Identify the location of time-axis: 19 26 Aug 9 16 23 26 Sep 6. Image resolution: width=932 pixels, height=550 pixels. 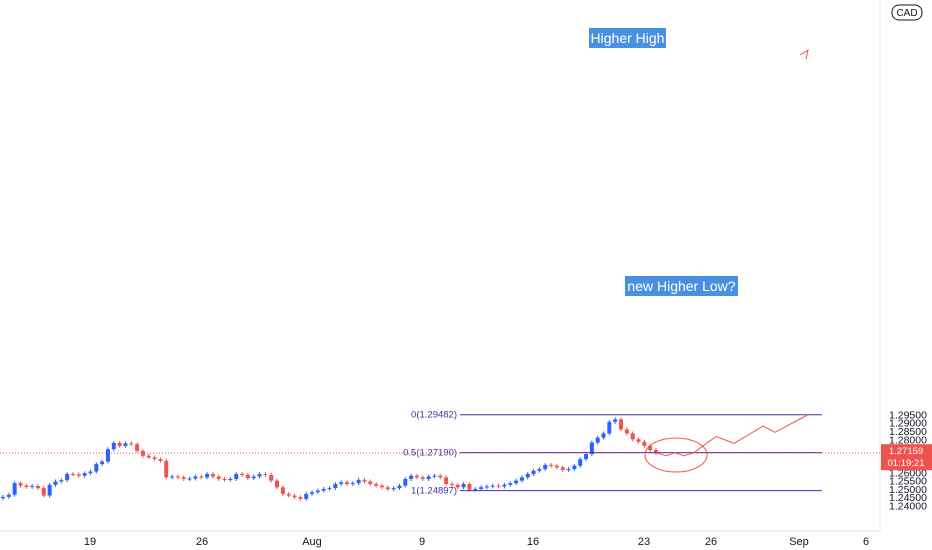
(476, 542).